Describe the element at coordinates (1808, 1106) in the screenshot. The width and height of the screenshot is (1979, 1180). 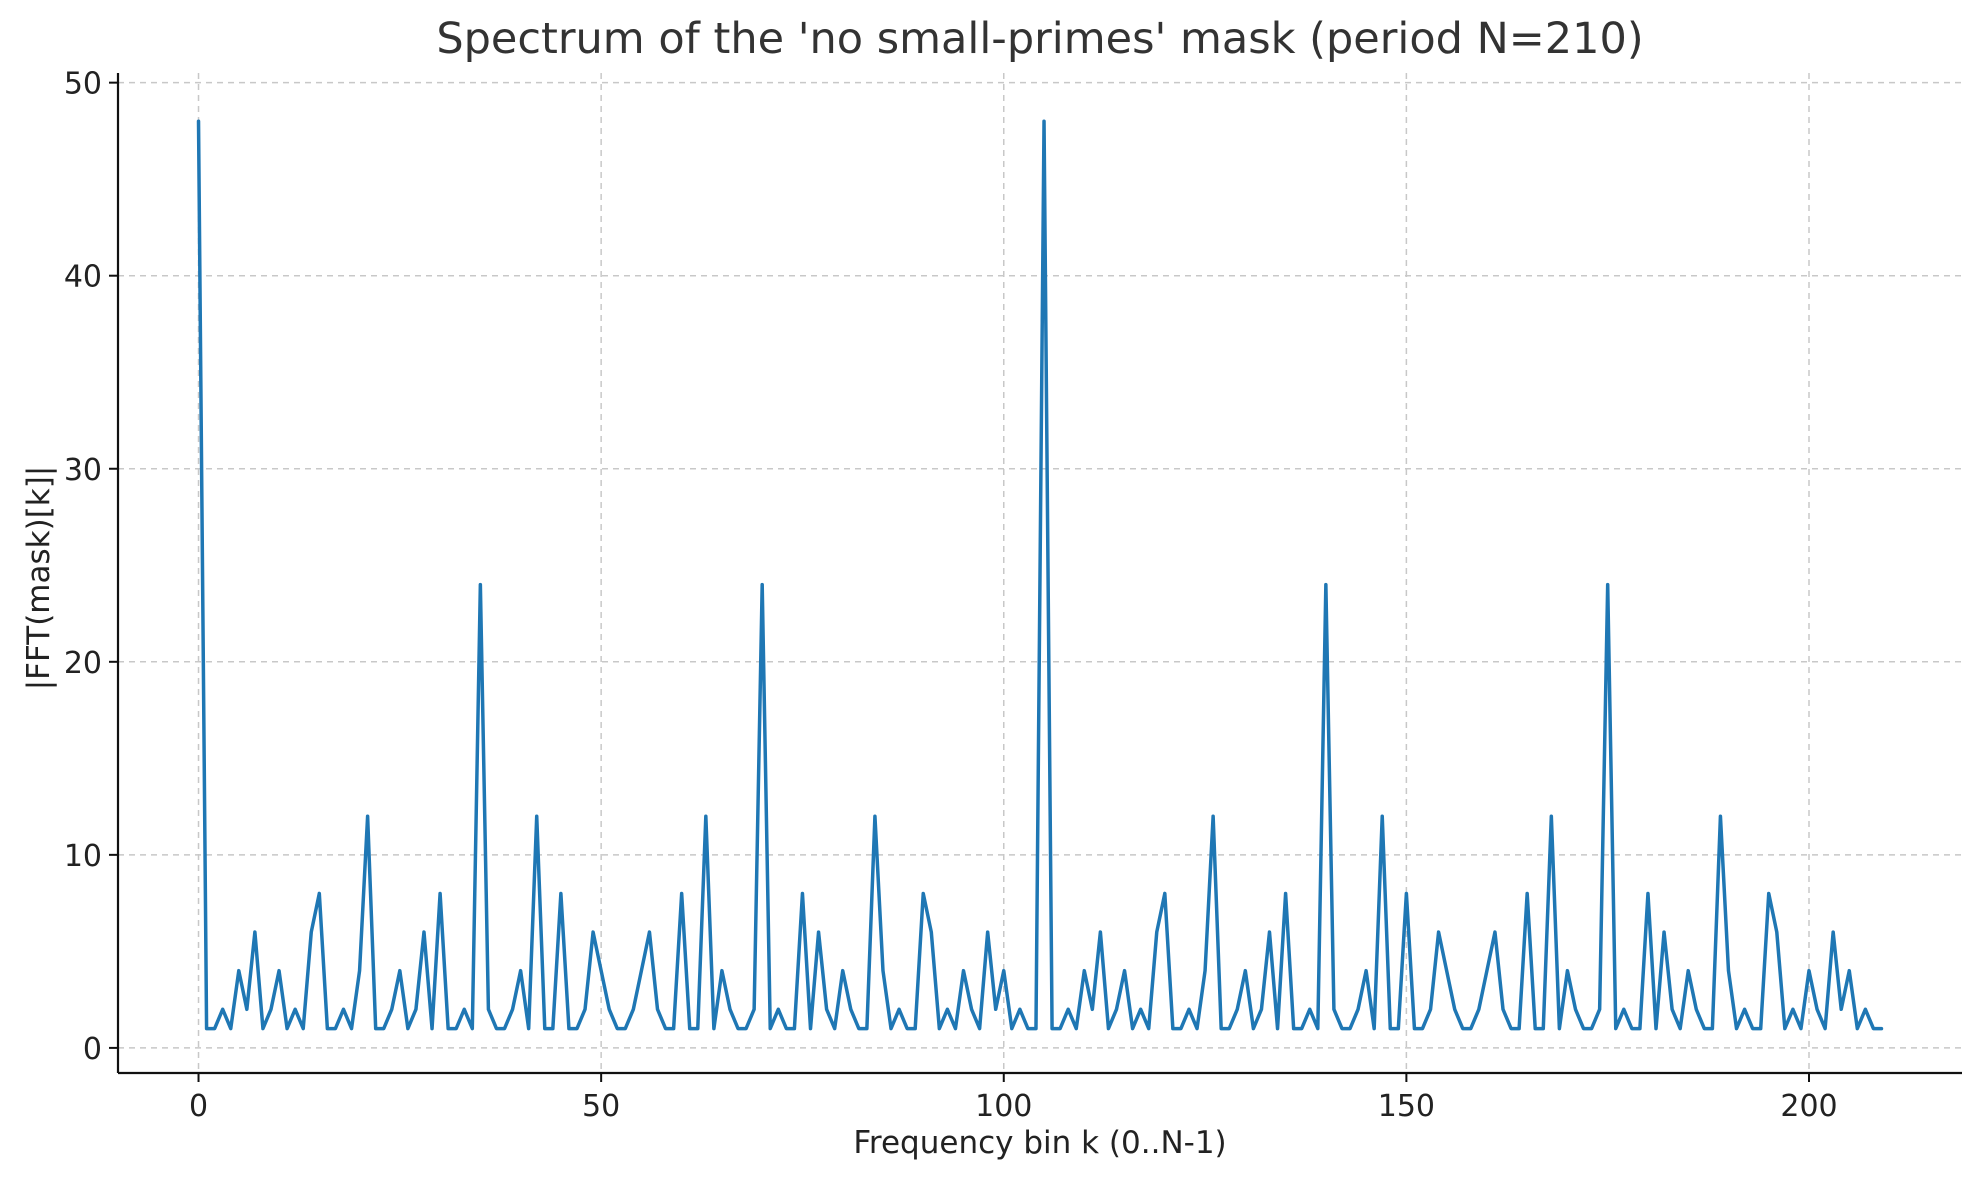
I see `x-tick-label-200: 200` at that location.